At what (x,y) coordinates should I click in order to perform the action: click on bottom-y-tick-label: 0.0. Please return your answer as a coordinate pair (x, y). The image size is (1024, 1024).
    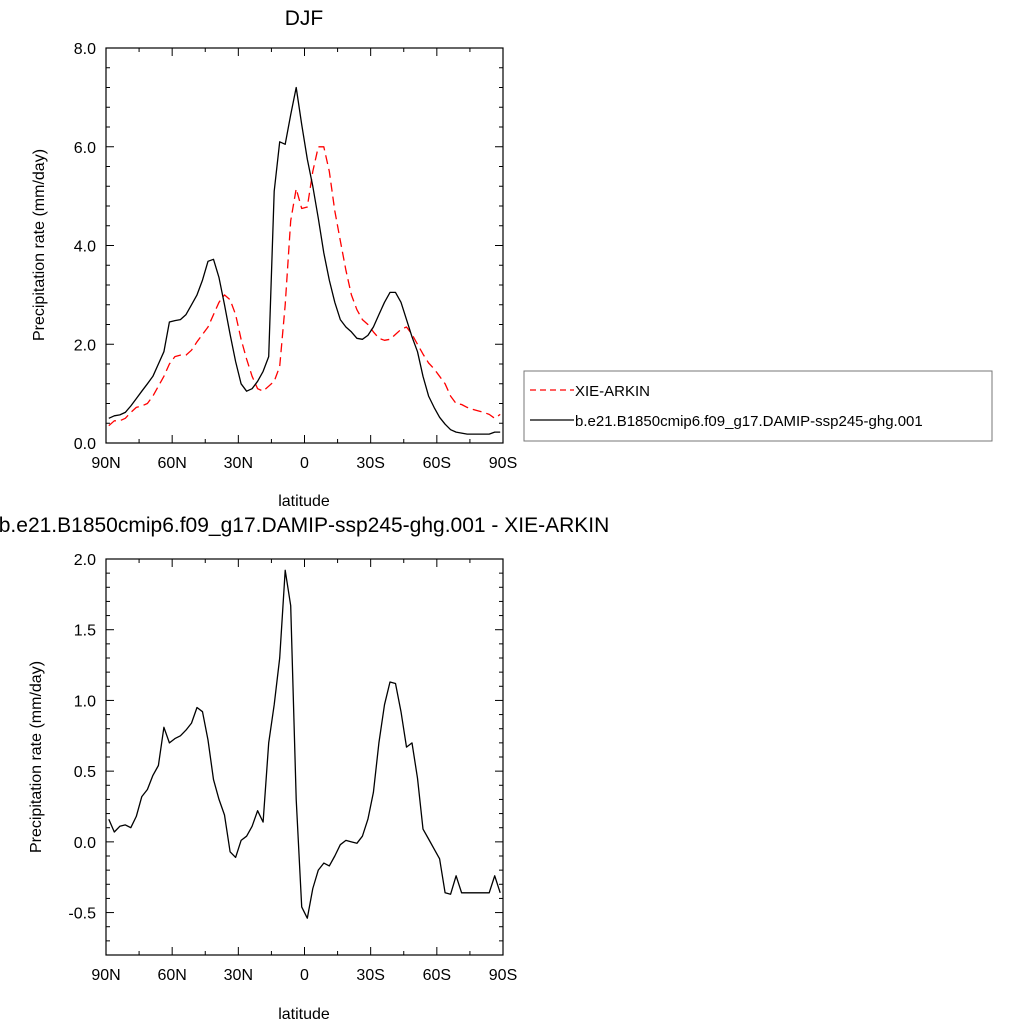
    Looking at the image, I should click on (85, 843).